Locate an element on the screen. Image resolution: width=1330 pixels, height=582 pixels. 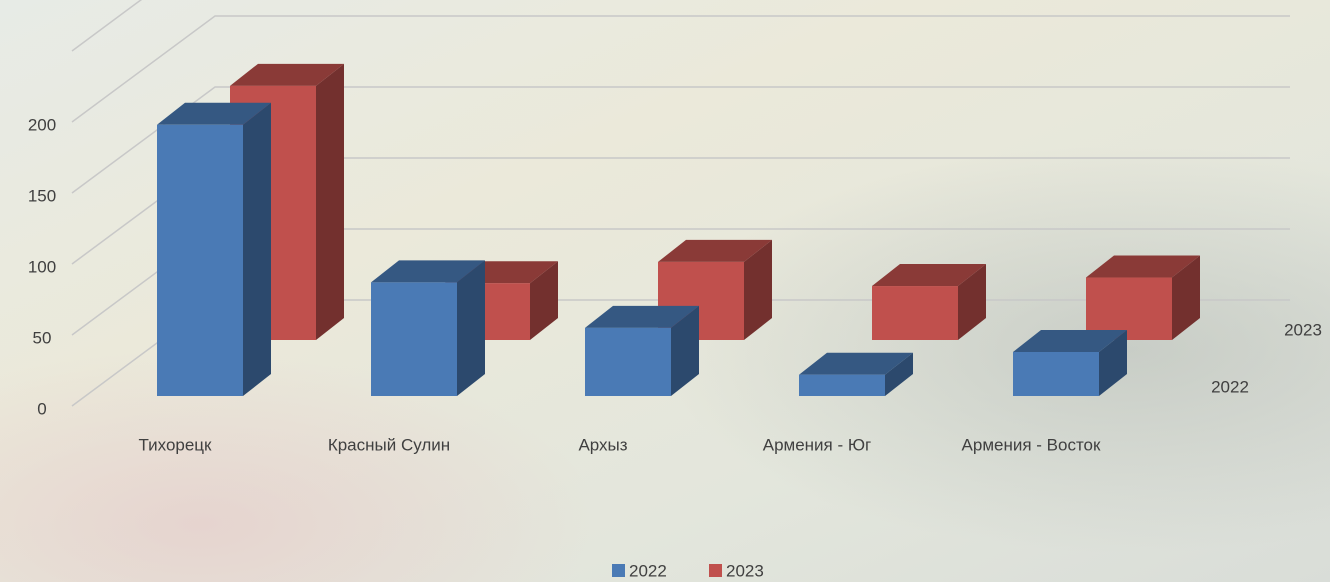
depth-label: 2022 is located at coordinates (1230, 386).